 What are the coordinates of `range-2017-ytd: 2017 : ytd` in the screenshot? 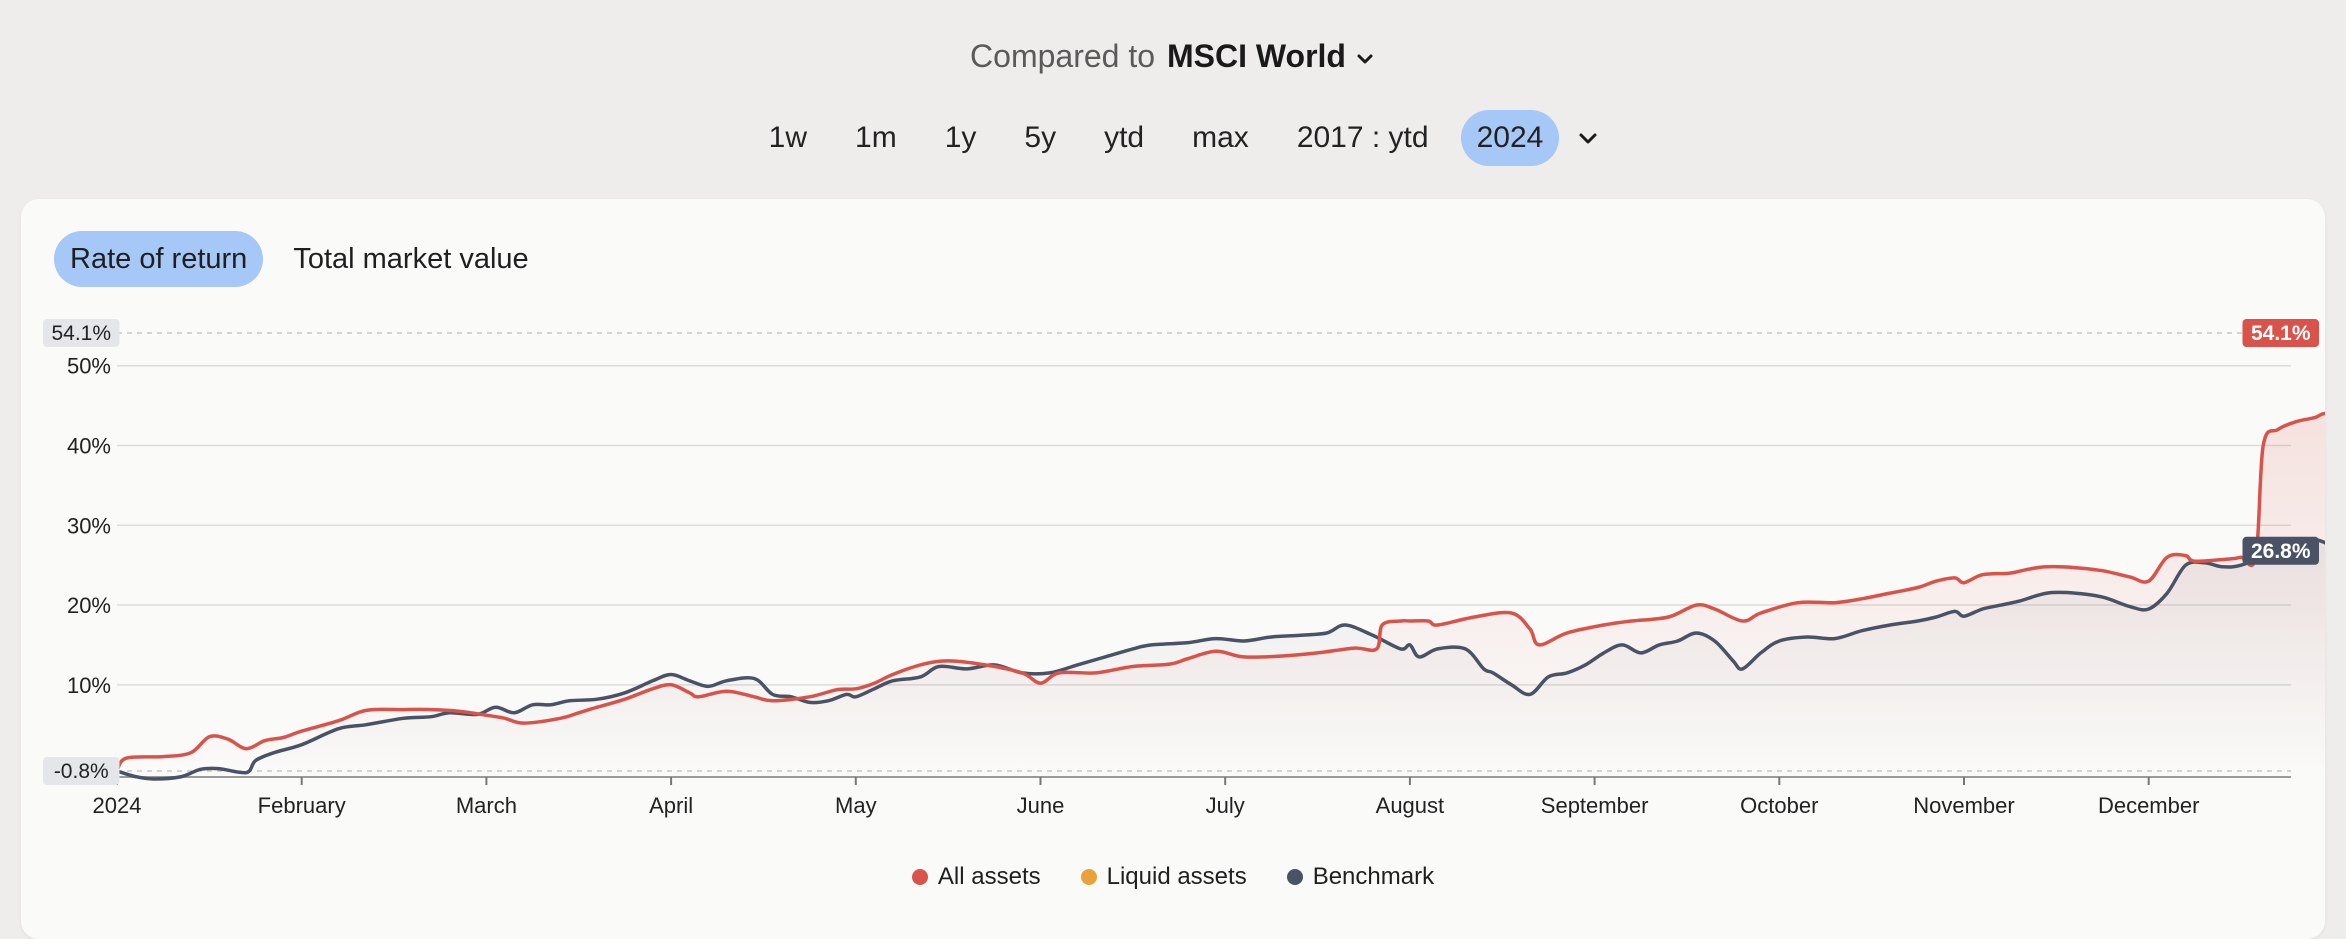 It's located at (1362, 137).